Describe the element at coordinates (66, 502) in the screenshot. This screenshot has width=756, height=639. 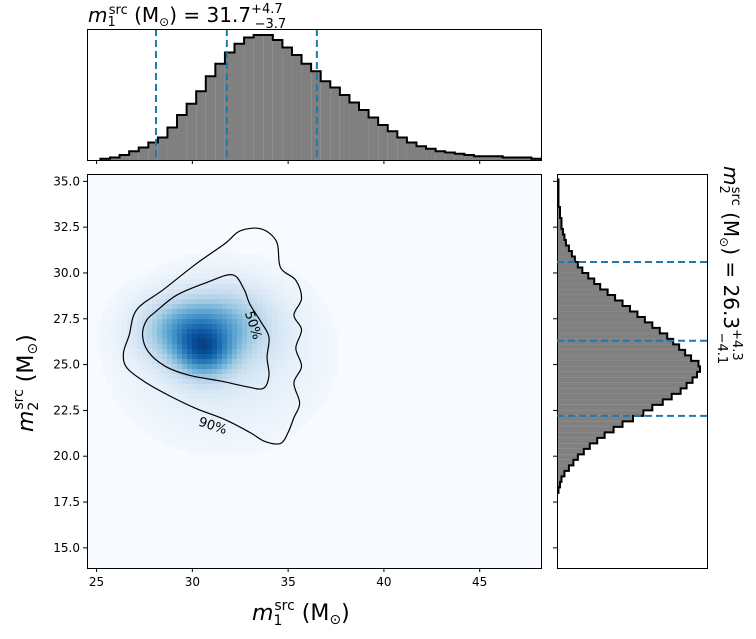
I see `y-tick-label: 17.5` at that location.